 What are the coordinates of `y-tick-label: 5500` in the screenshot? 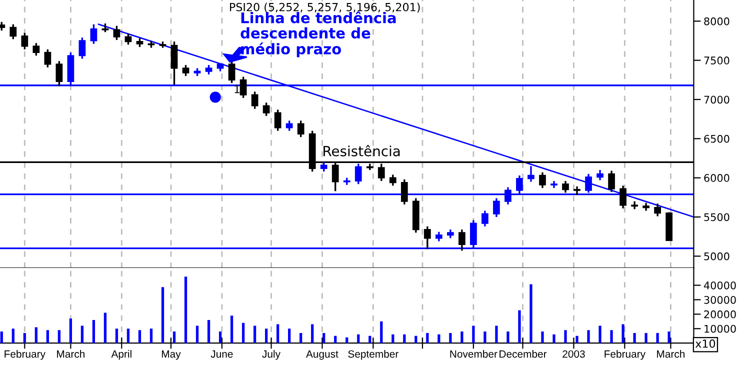 It's located at (717, 217).